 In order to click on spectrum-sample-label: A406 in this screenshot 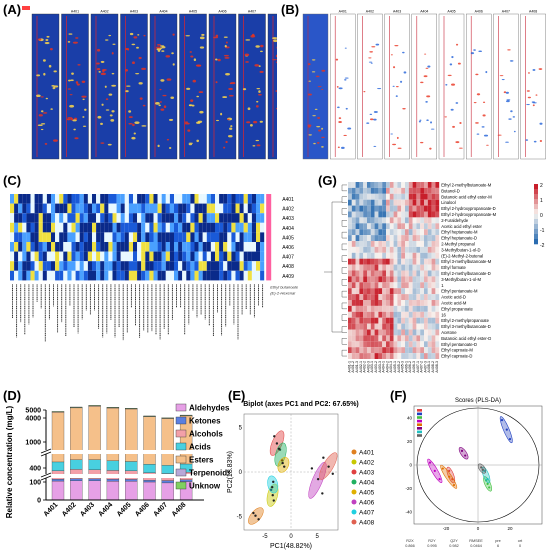, I will do `click(222, 12)`.